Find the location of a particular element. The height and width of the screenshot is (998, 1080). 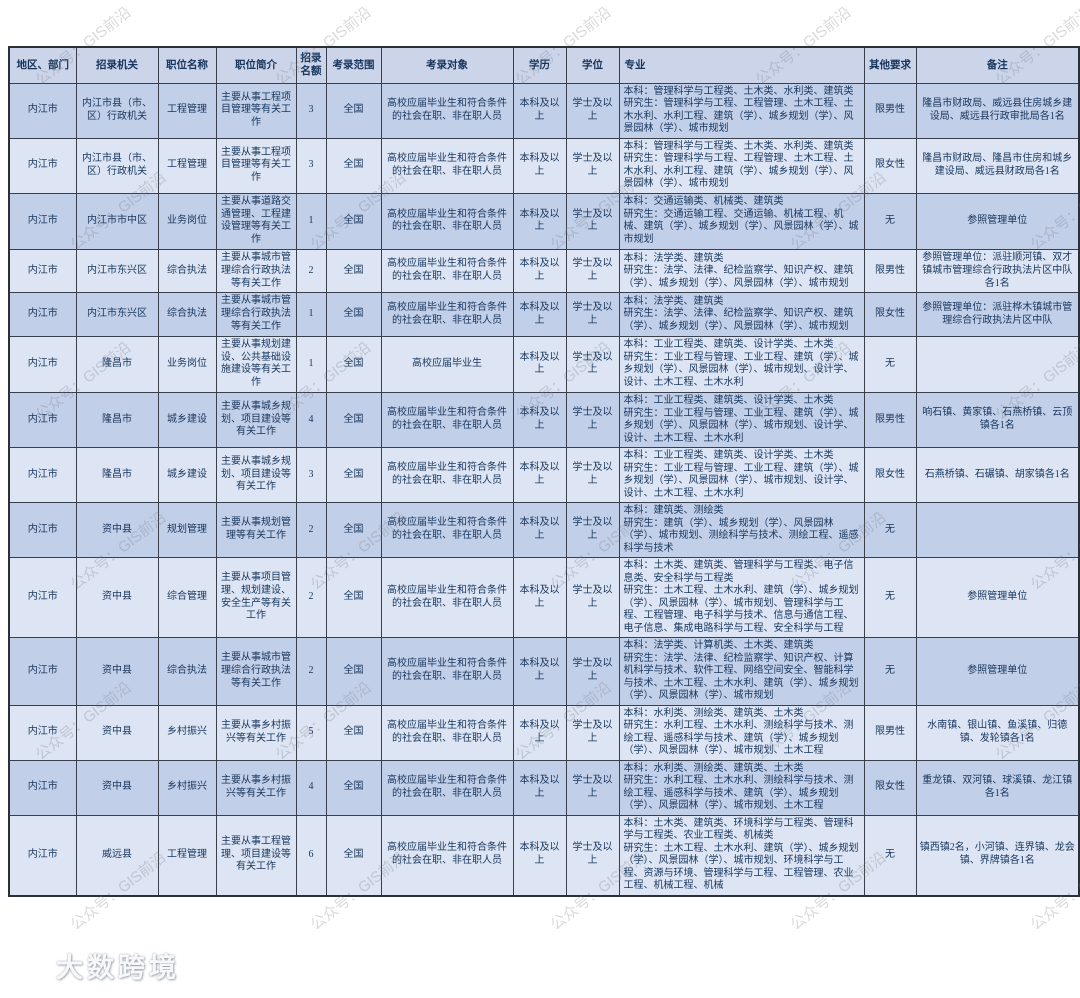

cell-summary: 主要从事城市管理综合行政执法等有关工作 is located at coordinates (256, 314).